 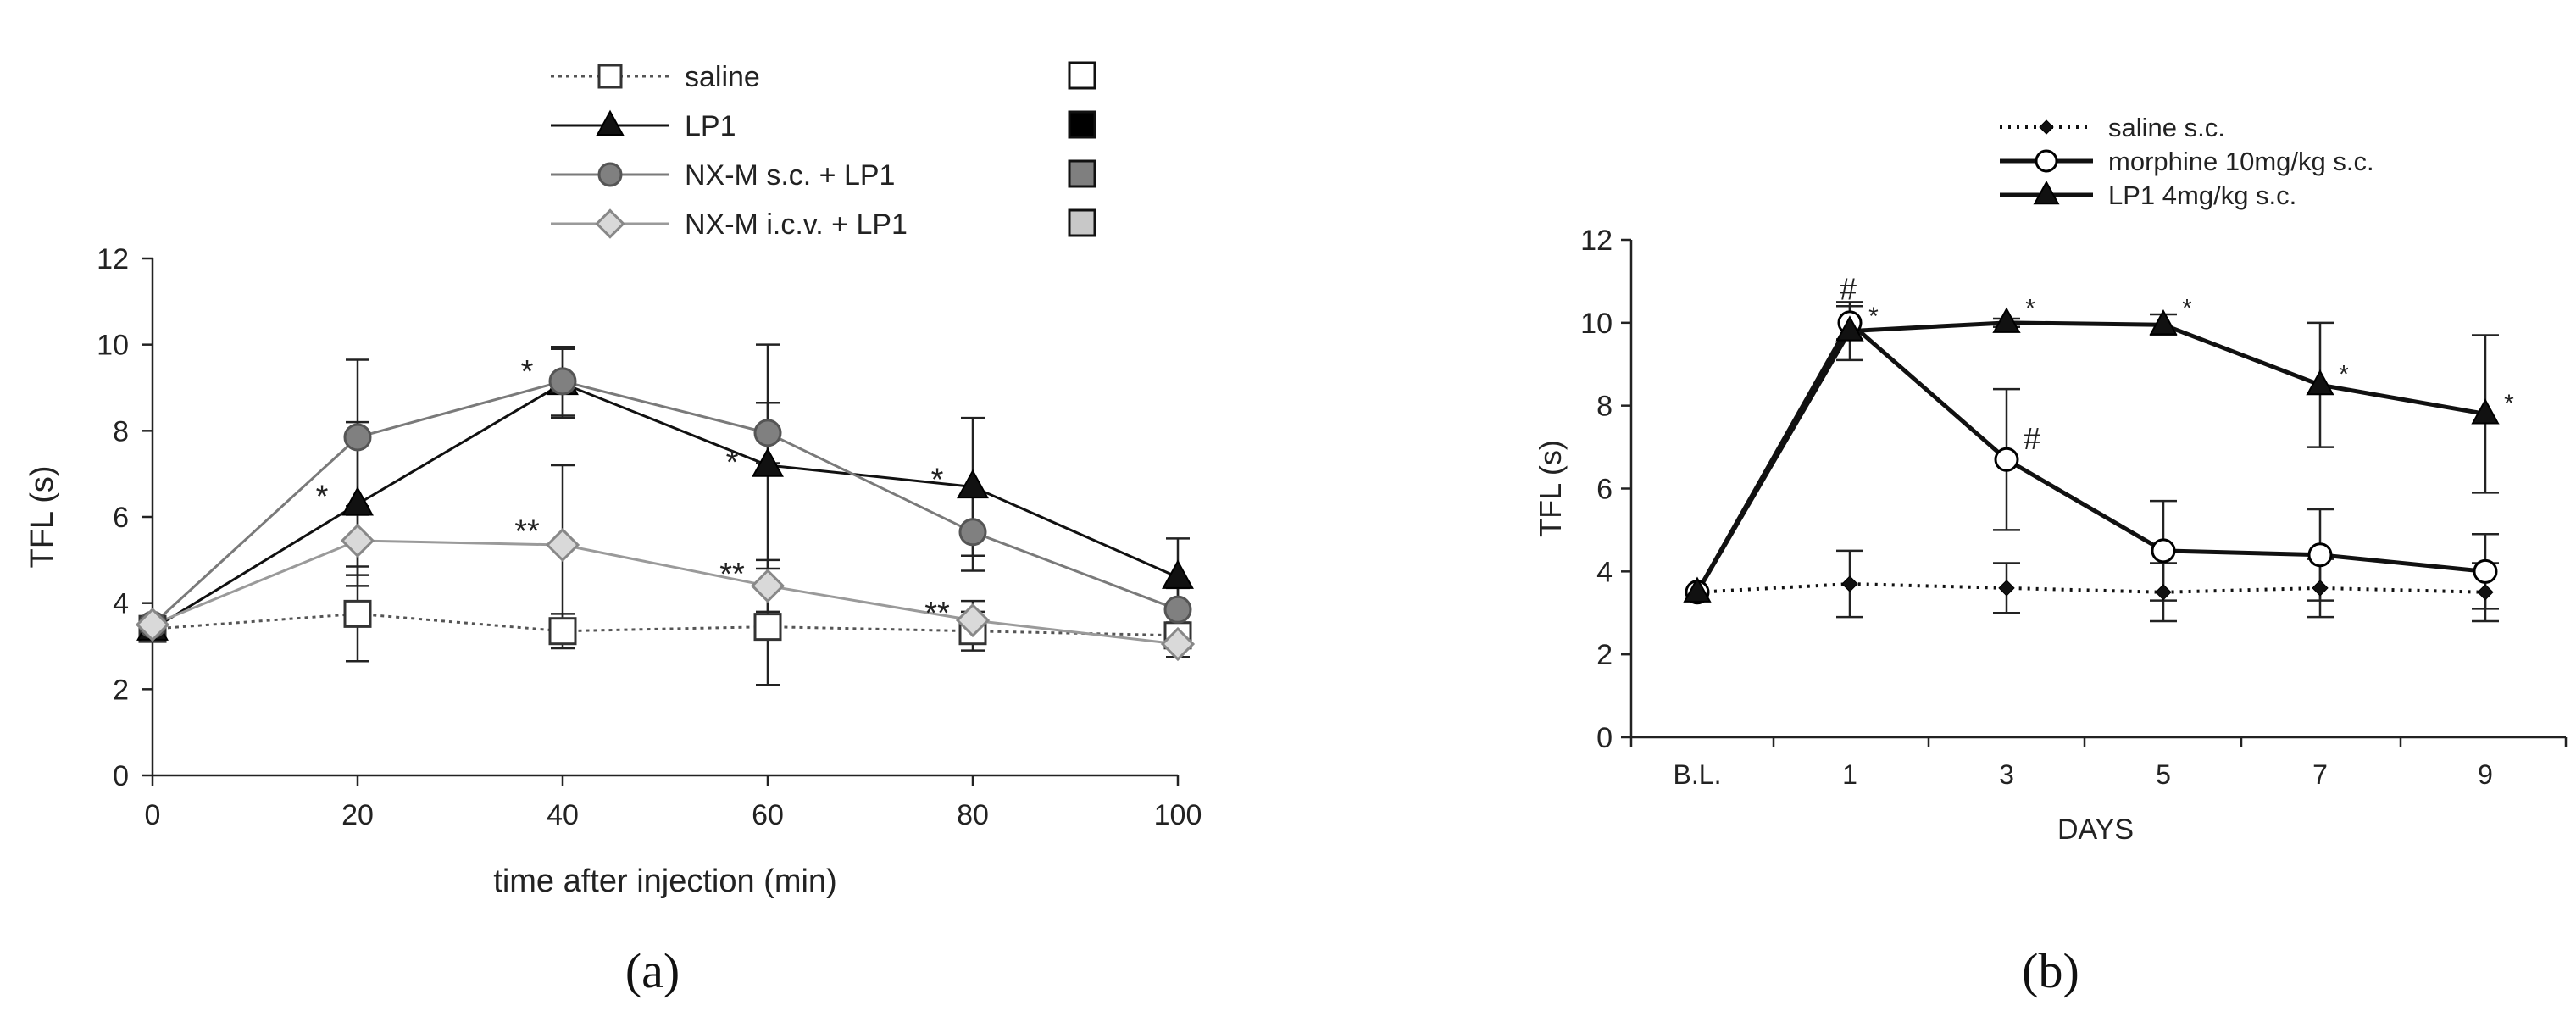 What do you see at coordinates (2241, 161) in the screenshot?
I see `legend-label: morphine 10mg/kg s.c.` at bounding box center [2241, 161].